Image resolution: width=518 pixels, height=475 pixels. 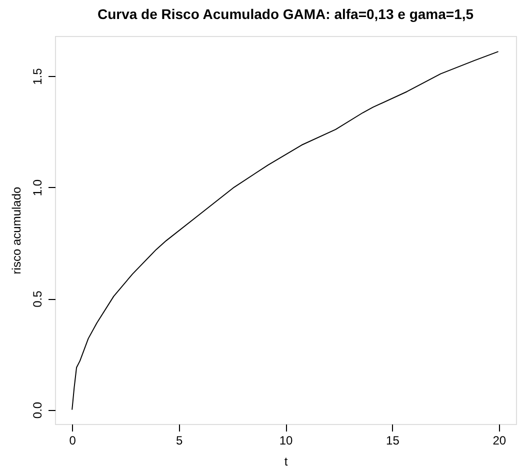 What do you see at coordinates (179, 441) in the screenshot?
I see `x-tick-label: 5` at bounding box center [179, 441].